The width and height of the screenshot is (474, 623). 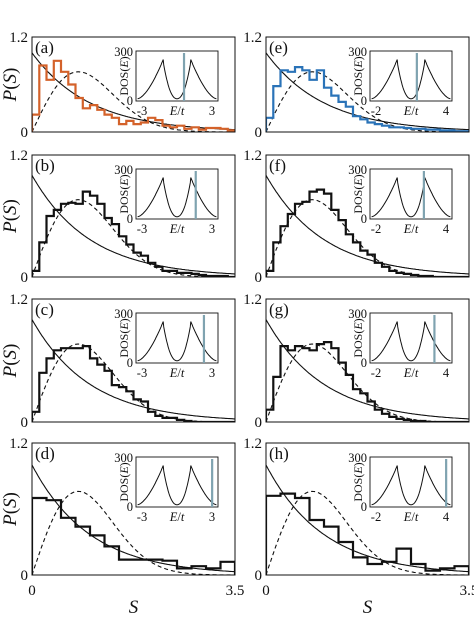 What do you see at coordinates (45, 453) in the screenshot?
I see `panel-label: (d)` at bounding box center [45, 453].